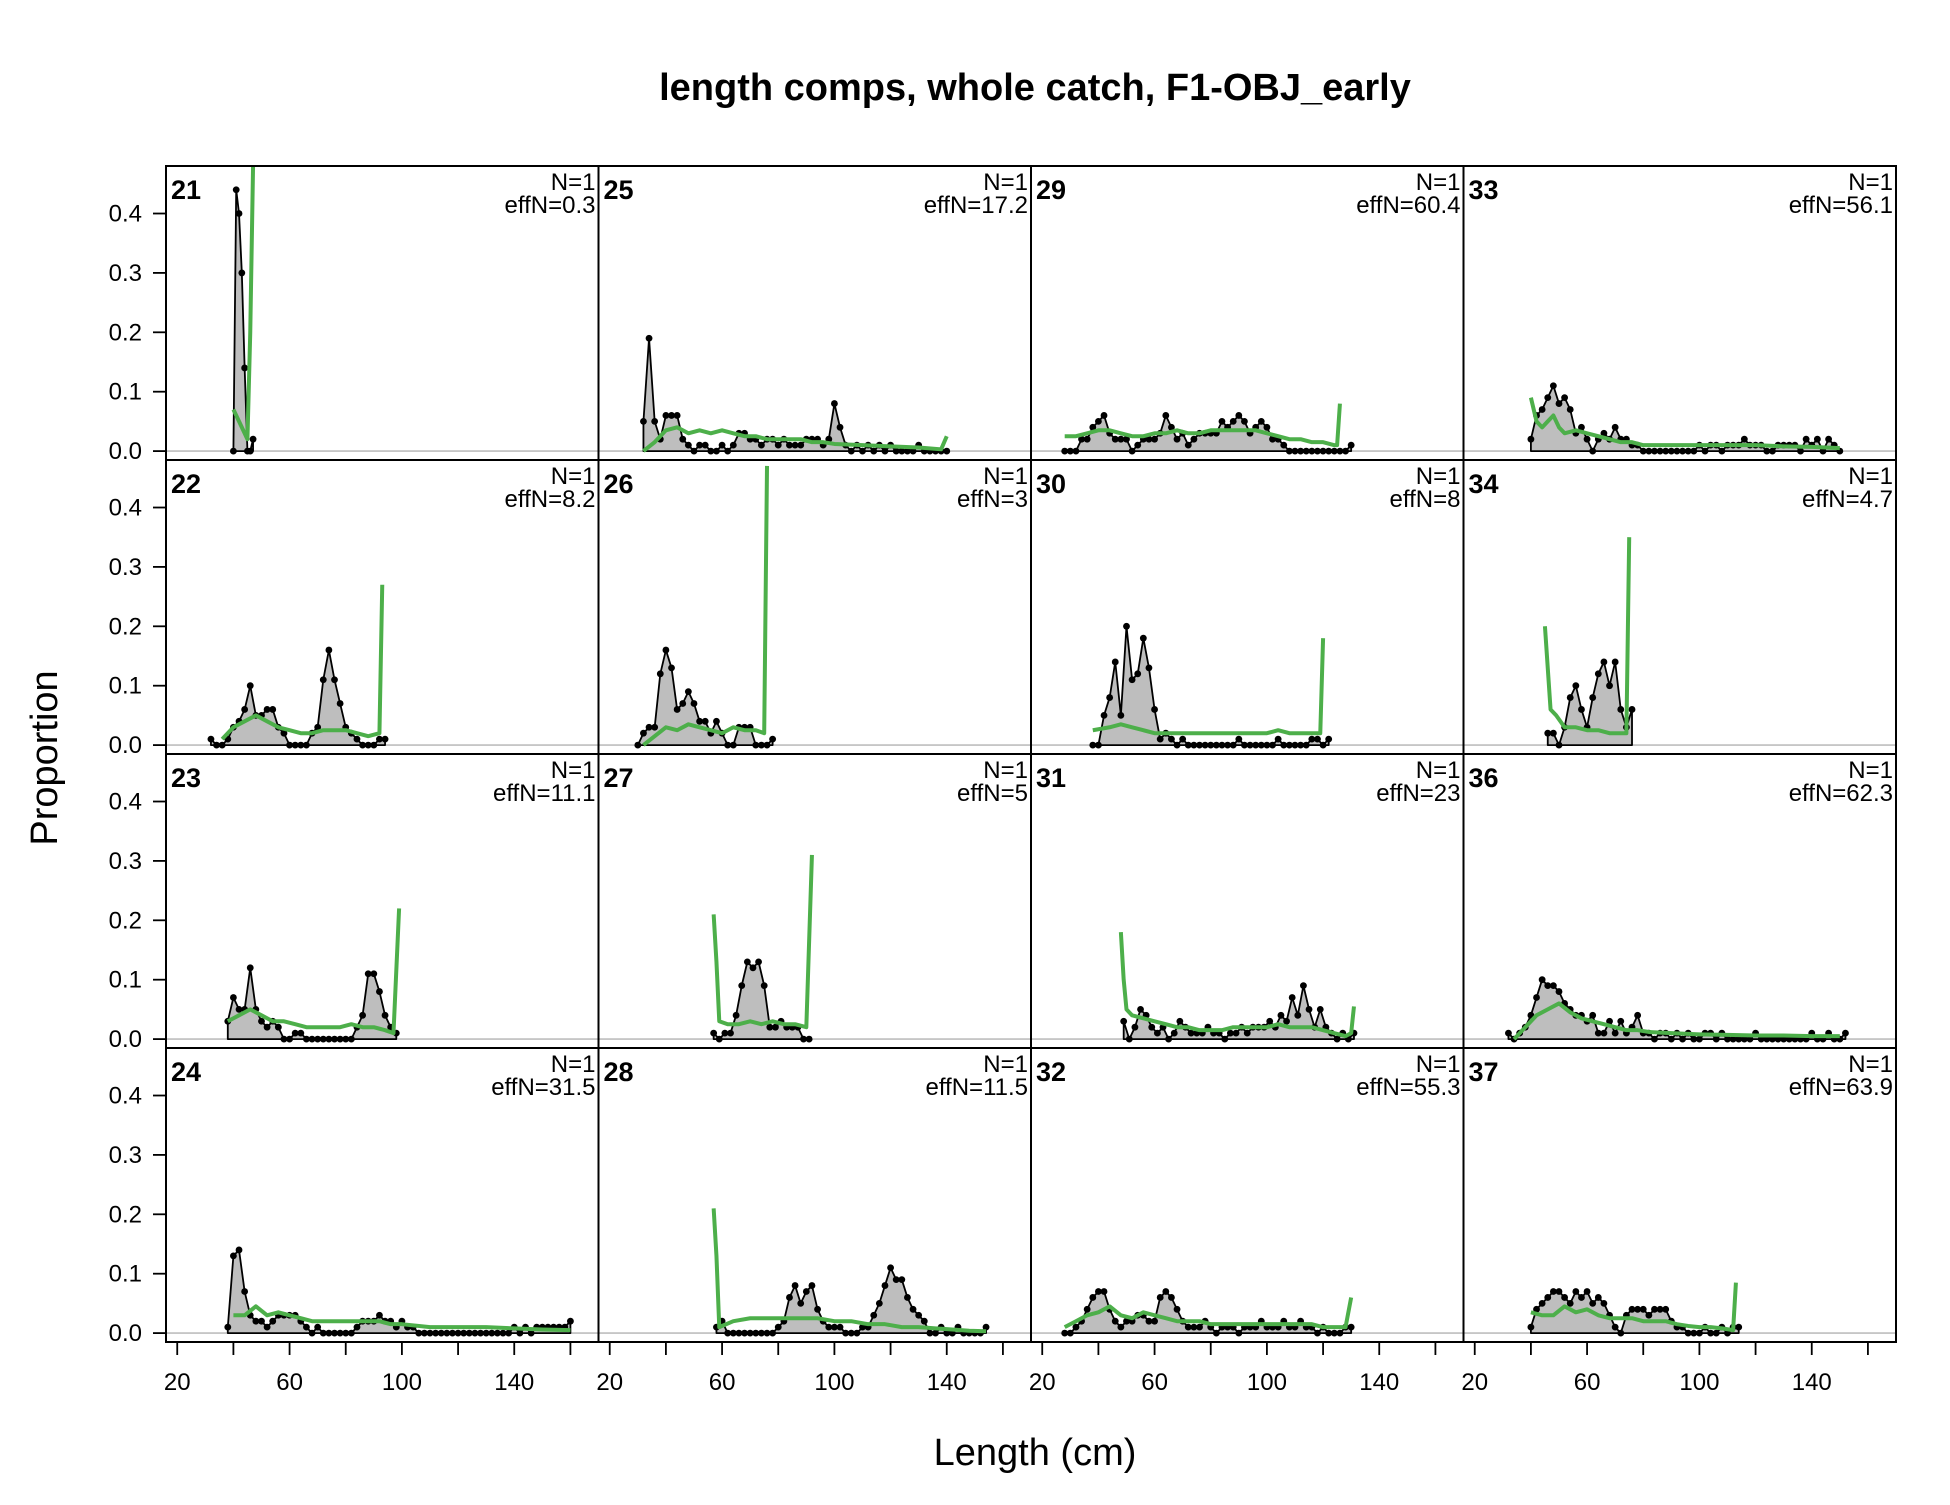 The width and height of the screenshot is (1950, 1505). What do you see at coordinates (544, 793) in the screenshot?
I see `panel-effn-label: effN=11.1` at bounding box center [544, 793].